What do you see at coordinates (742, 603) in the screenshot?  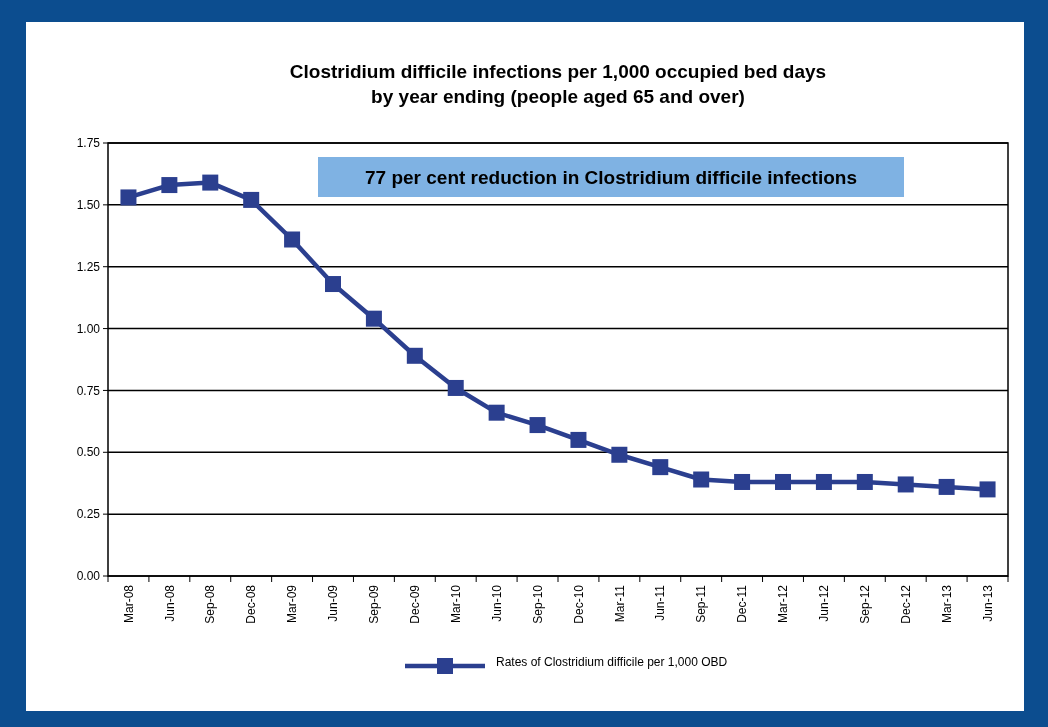 I see `x-tick-label: Dec-11` at bounding box center [742, 603].